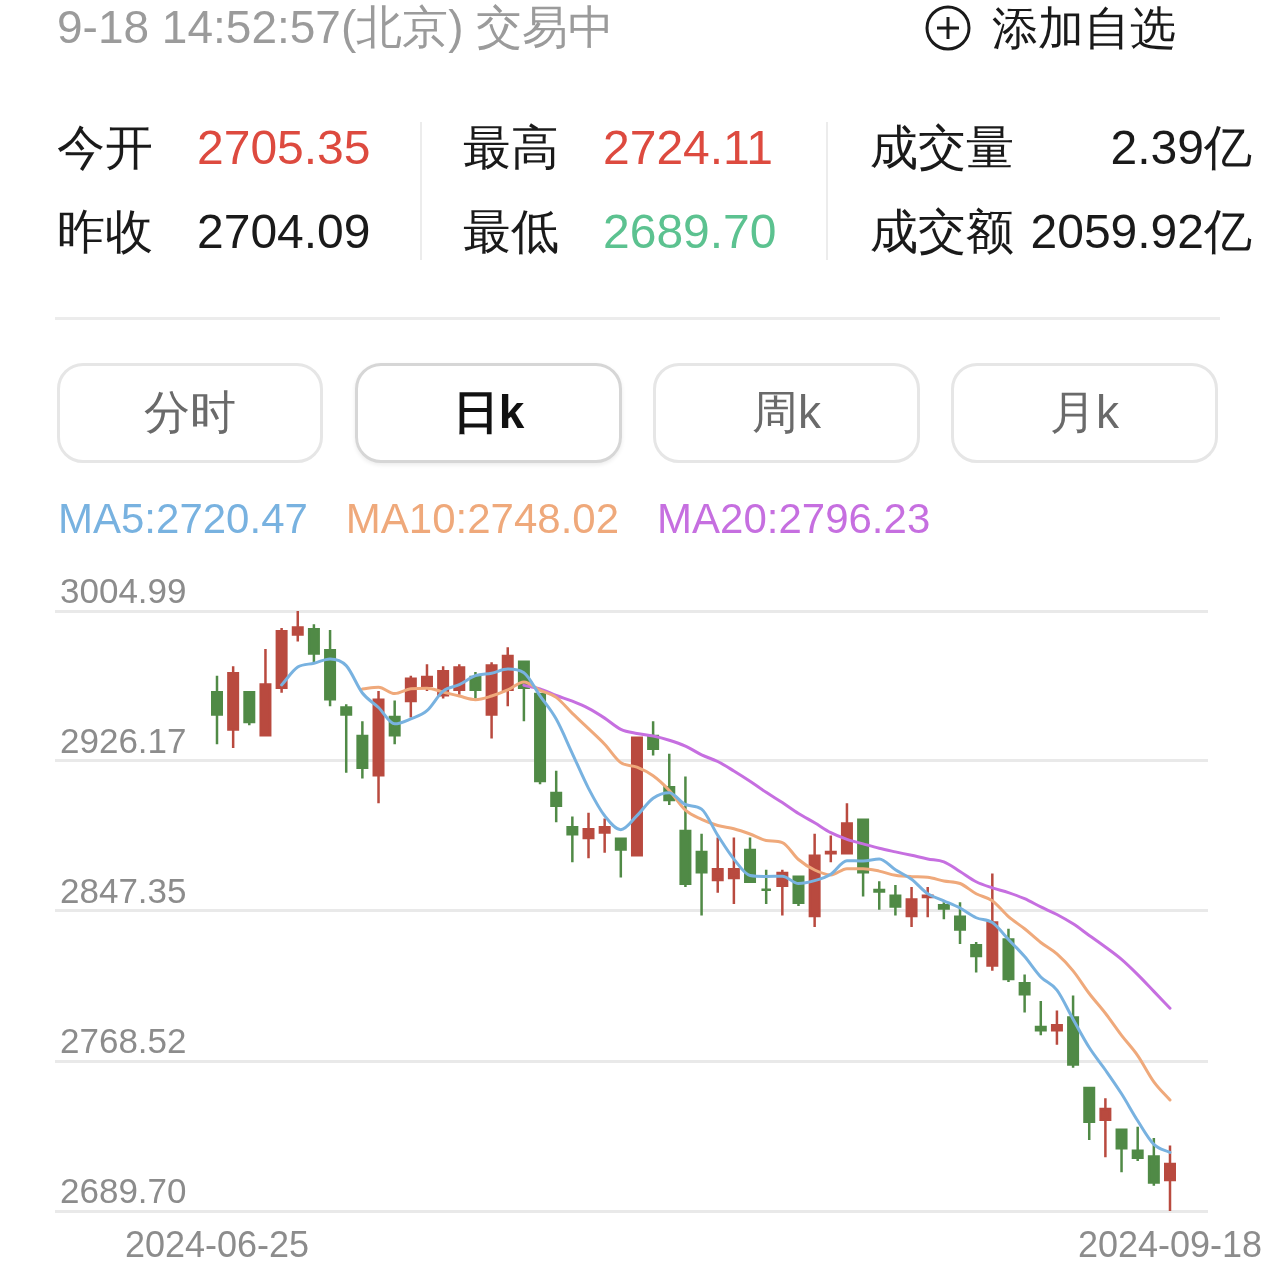  Describe the element at coordinates (190, 413) in the screenshot. I see `tab-button: 分时` at that location.